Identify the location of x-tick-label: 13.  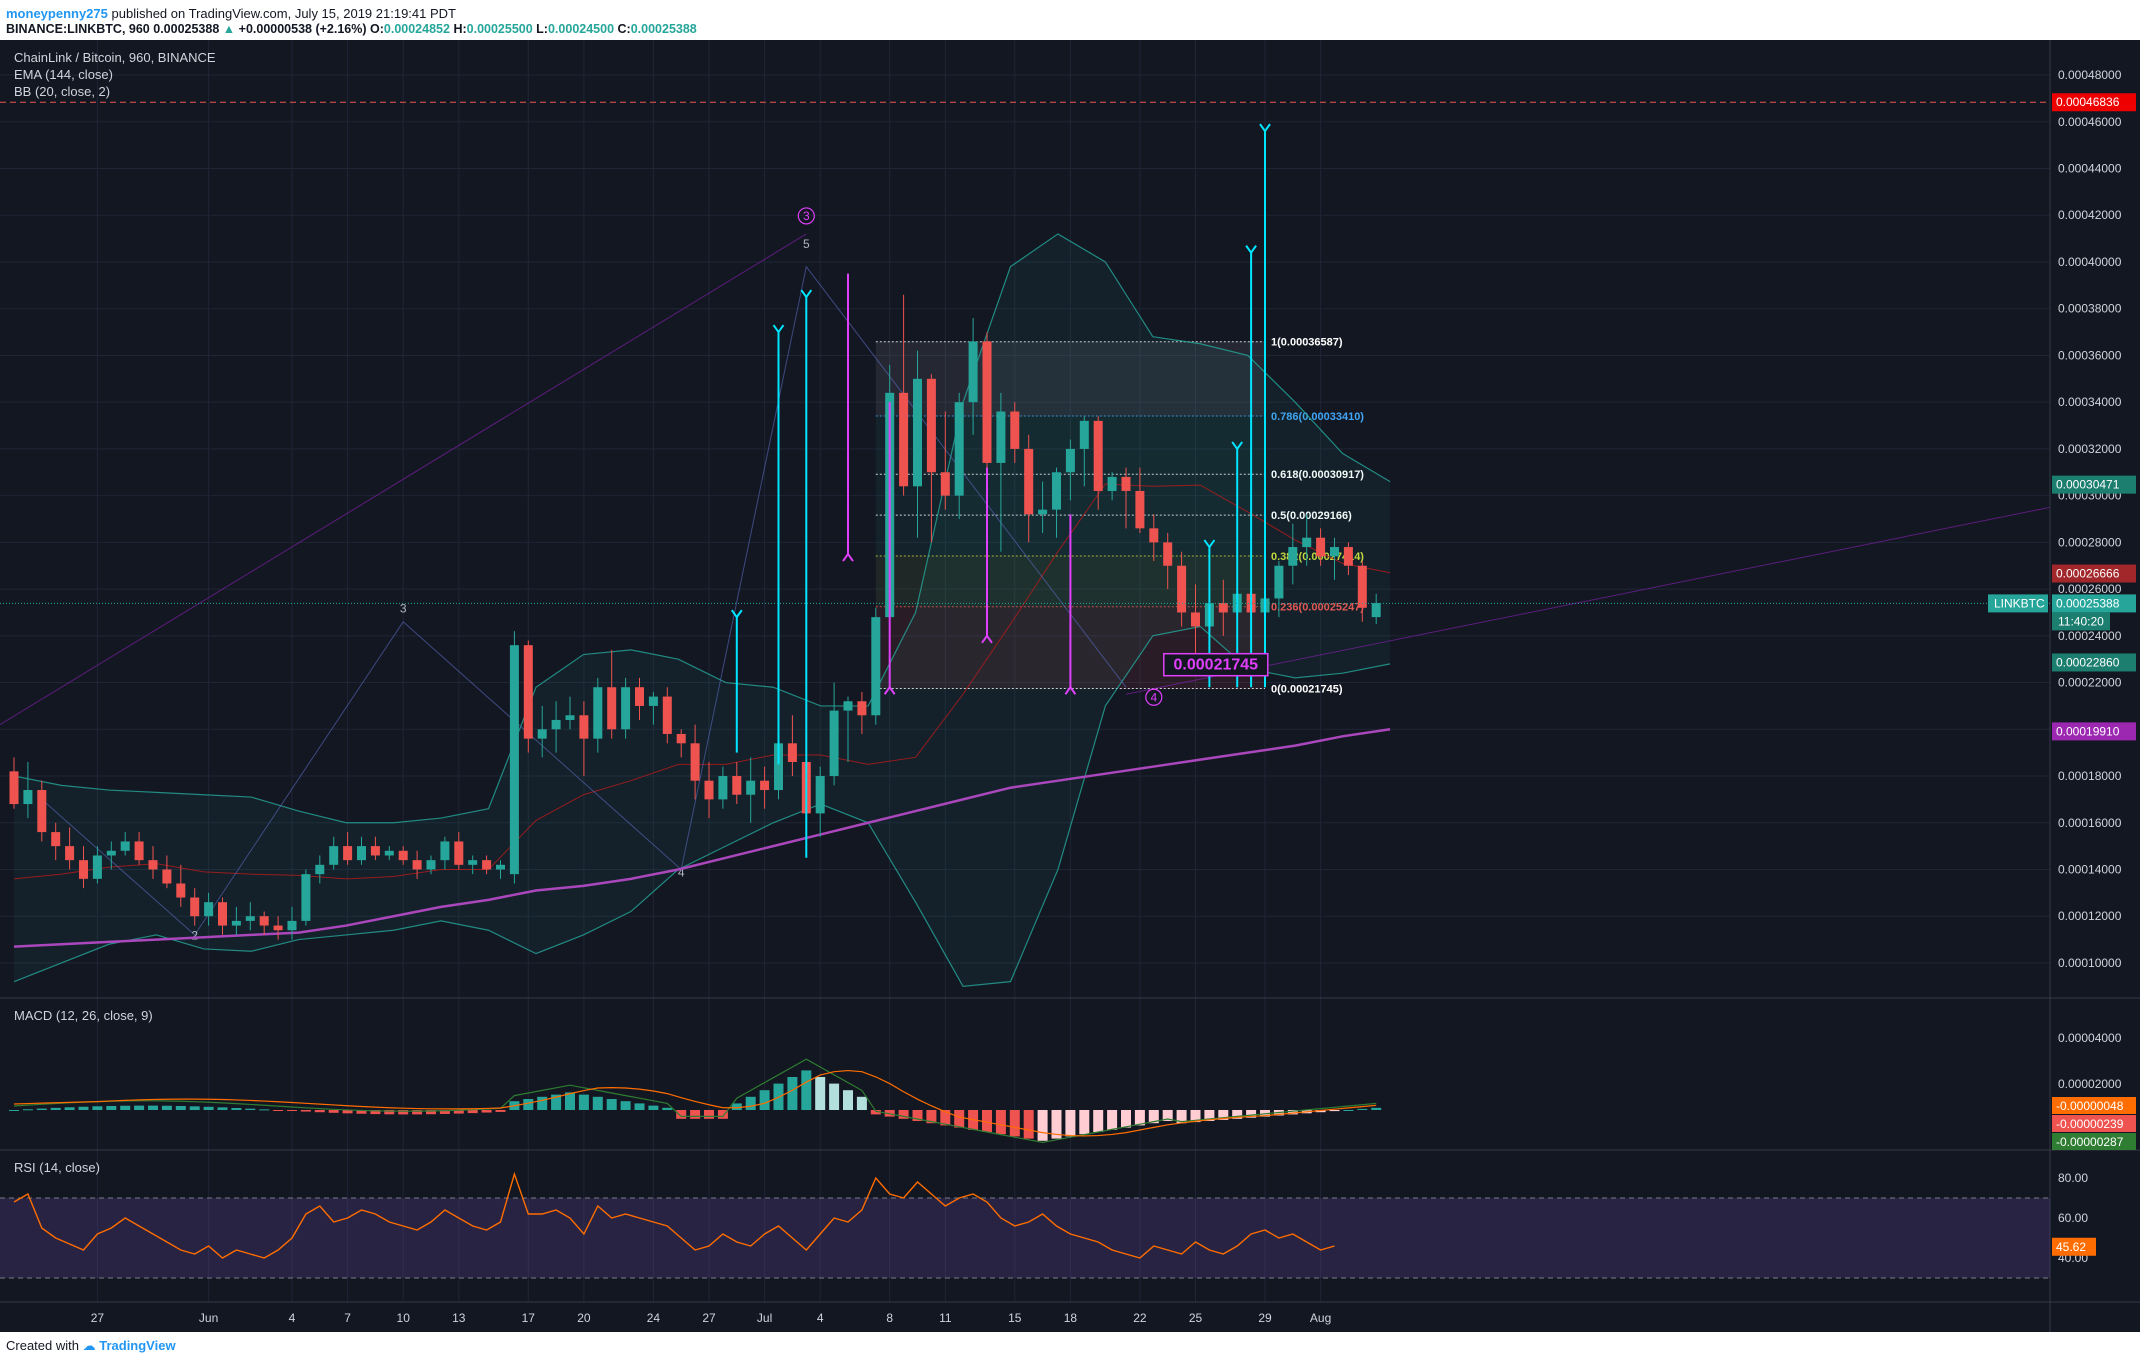
(459, 1318).